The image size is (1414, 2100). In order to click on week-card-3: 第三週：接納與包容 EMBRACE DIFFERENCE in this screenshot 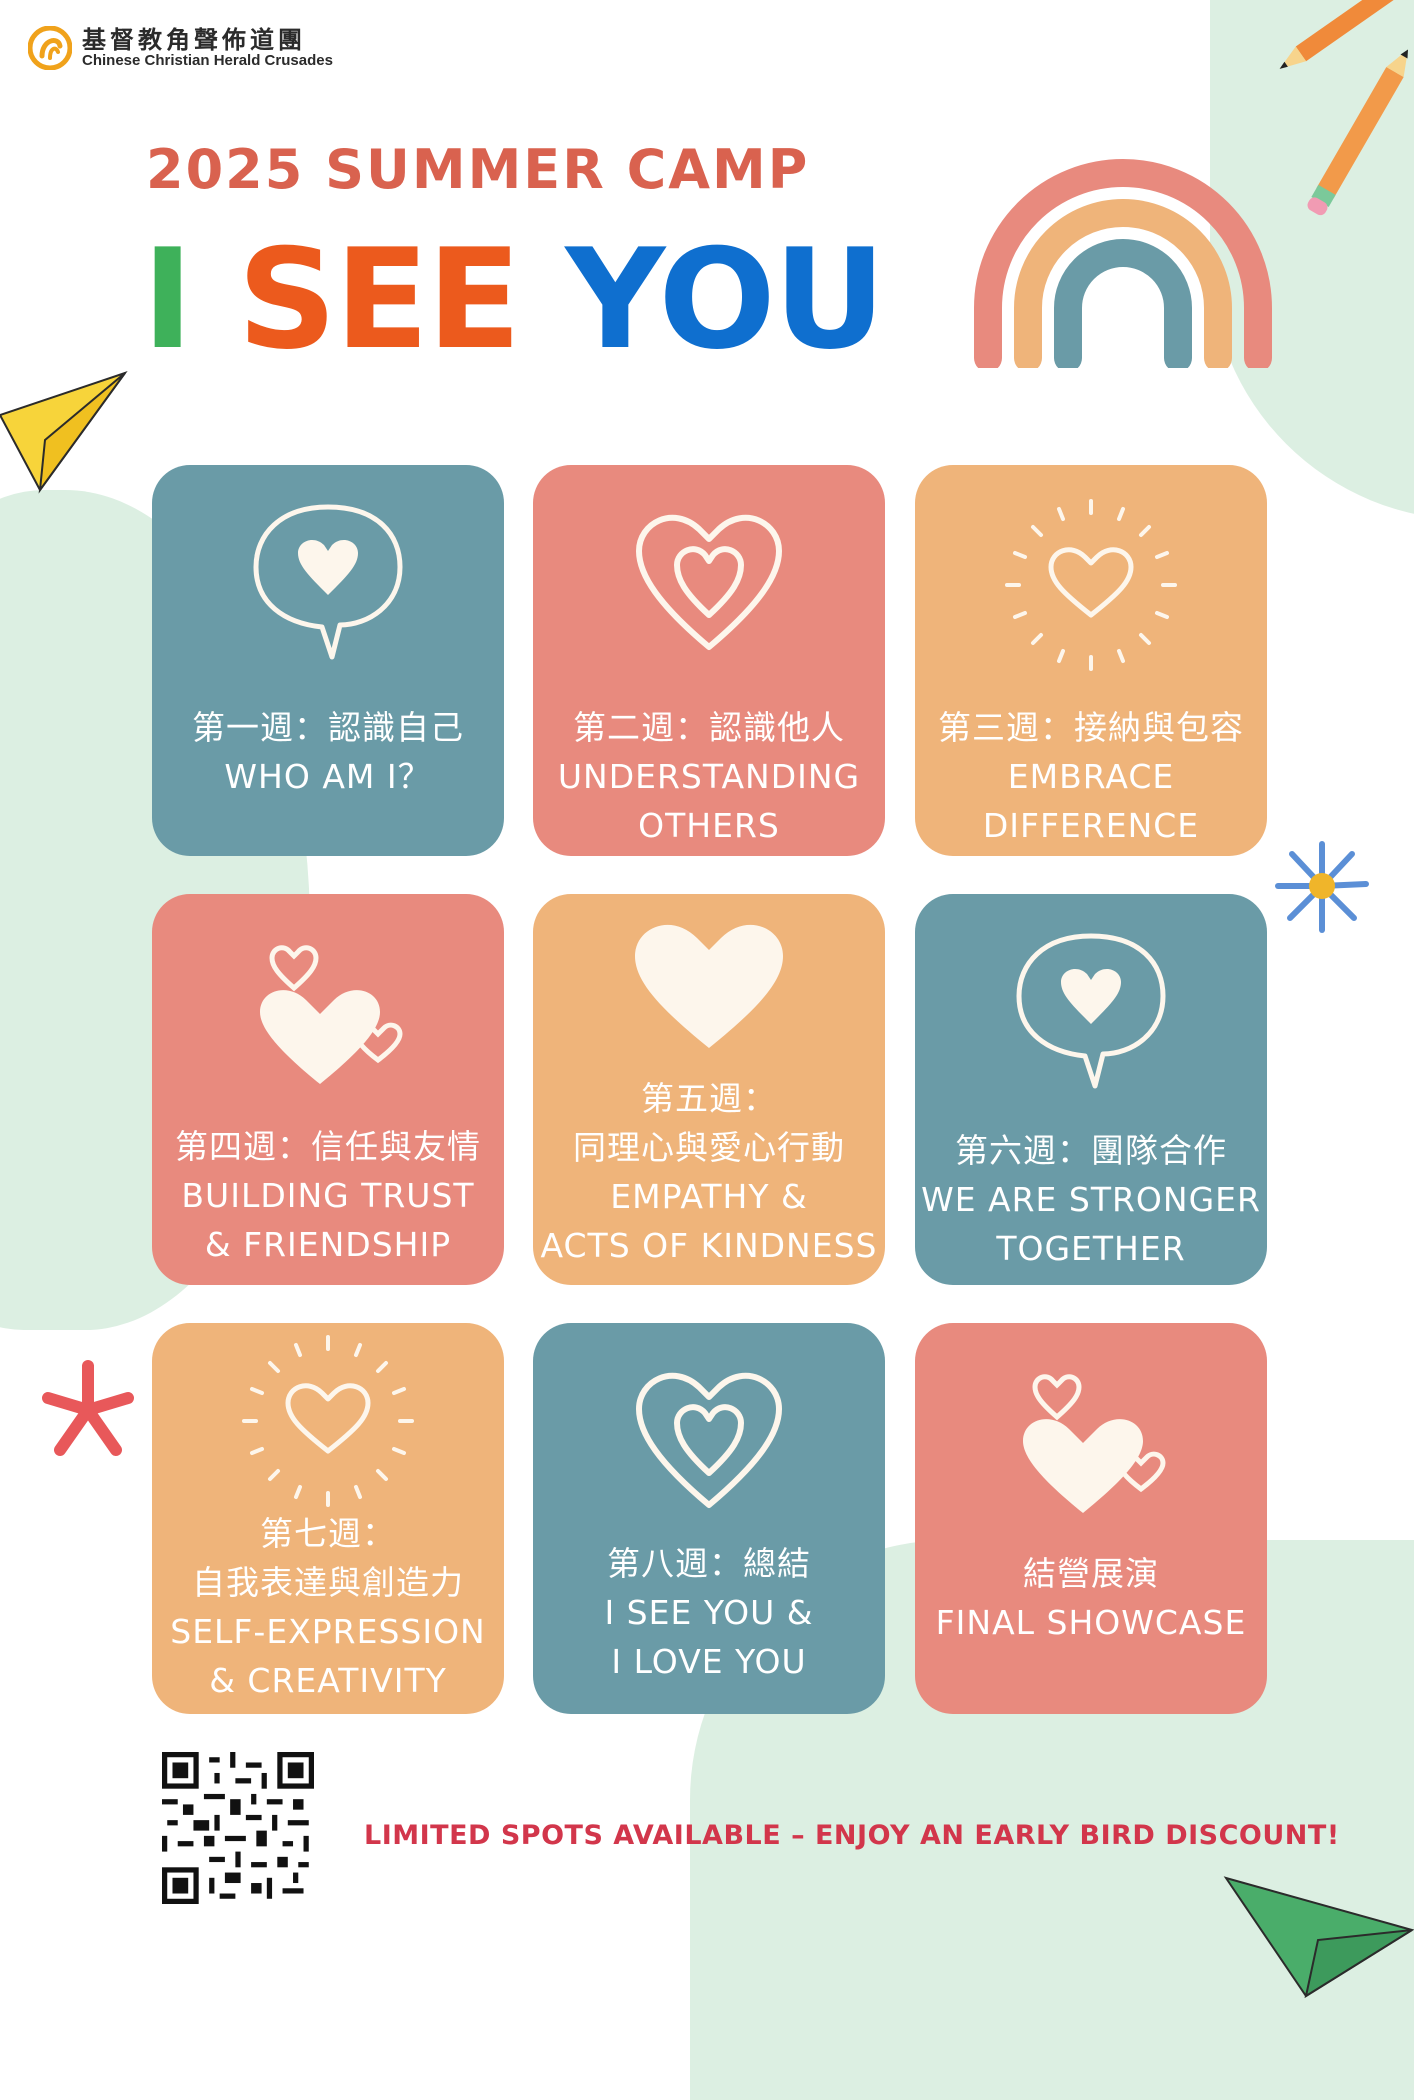, I will do `click(1091, 660)`.